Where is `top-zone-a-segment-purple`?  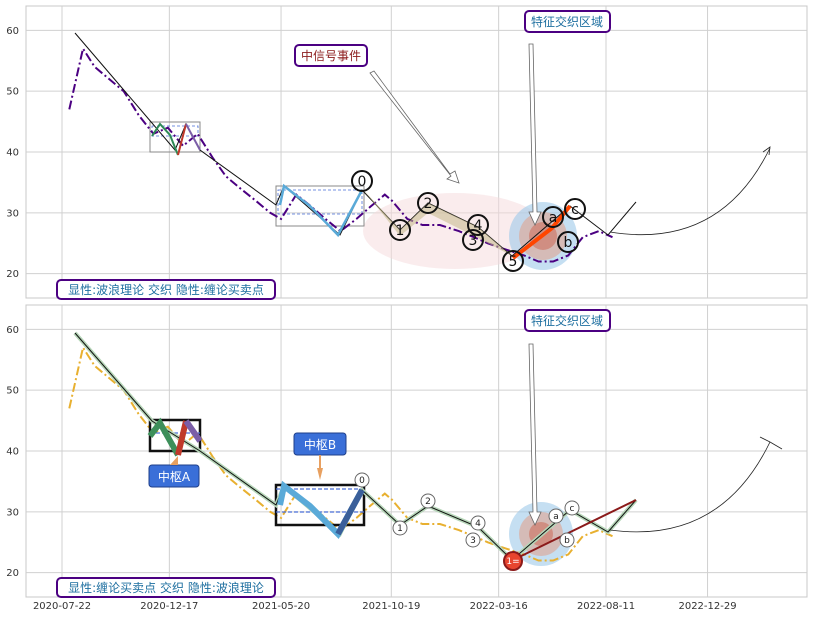 top-zone-a-segment-purple is located at coordinates (193, 137).